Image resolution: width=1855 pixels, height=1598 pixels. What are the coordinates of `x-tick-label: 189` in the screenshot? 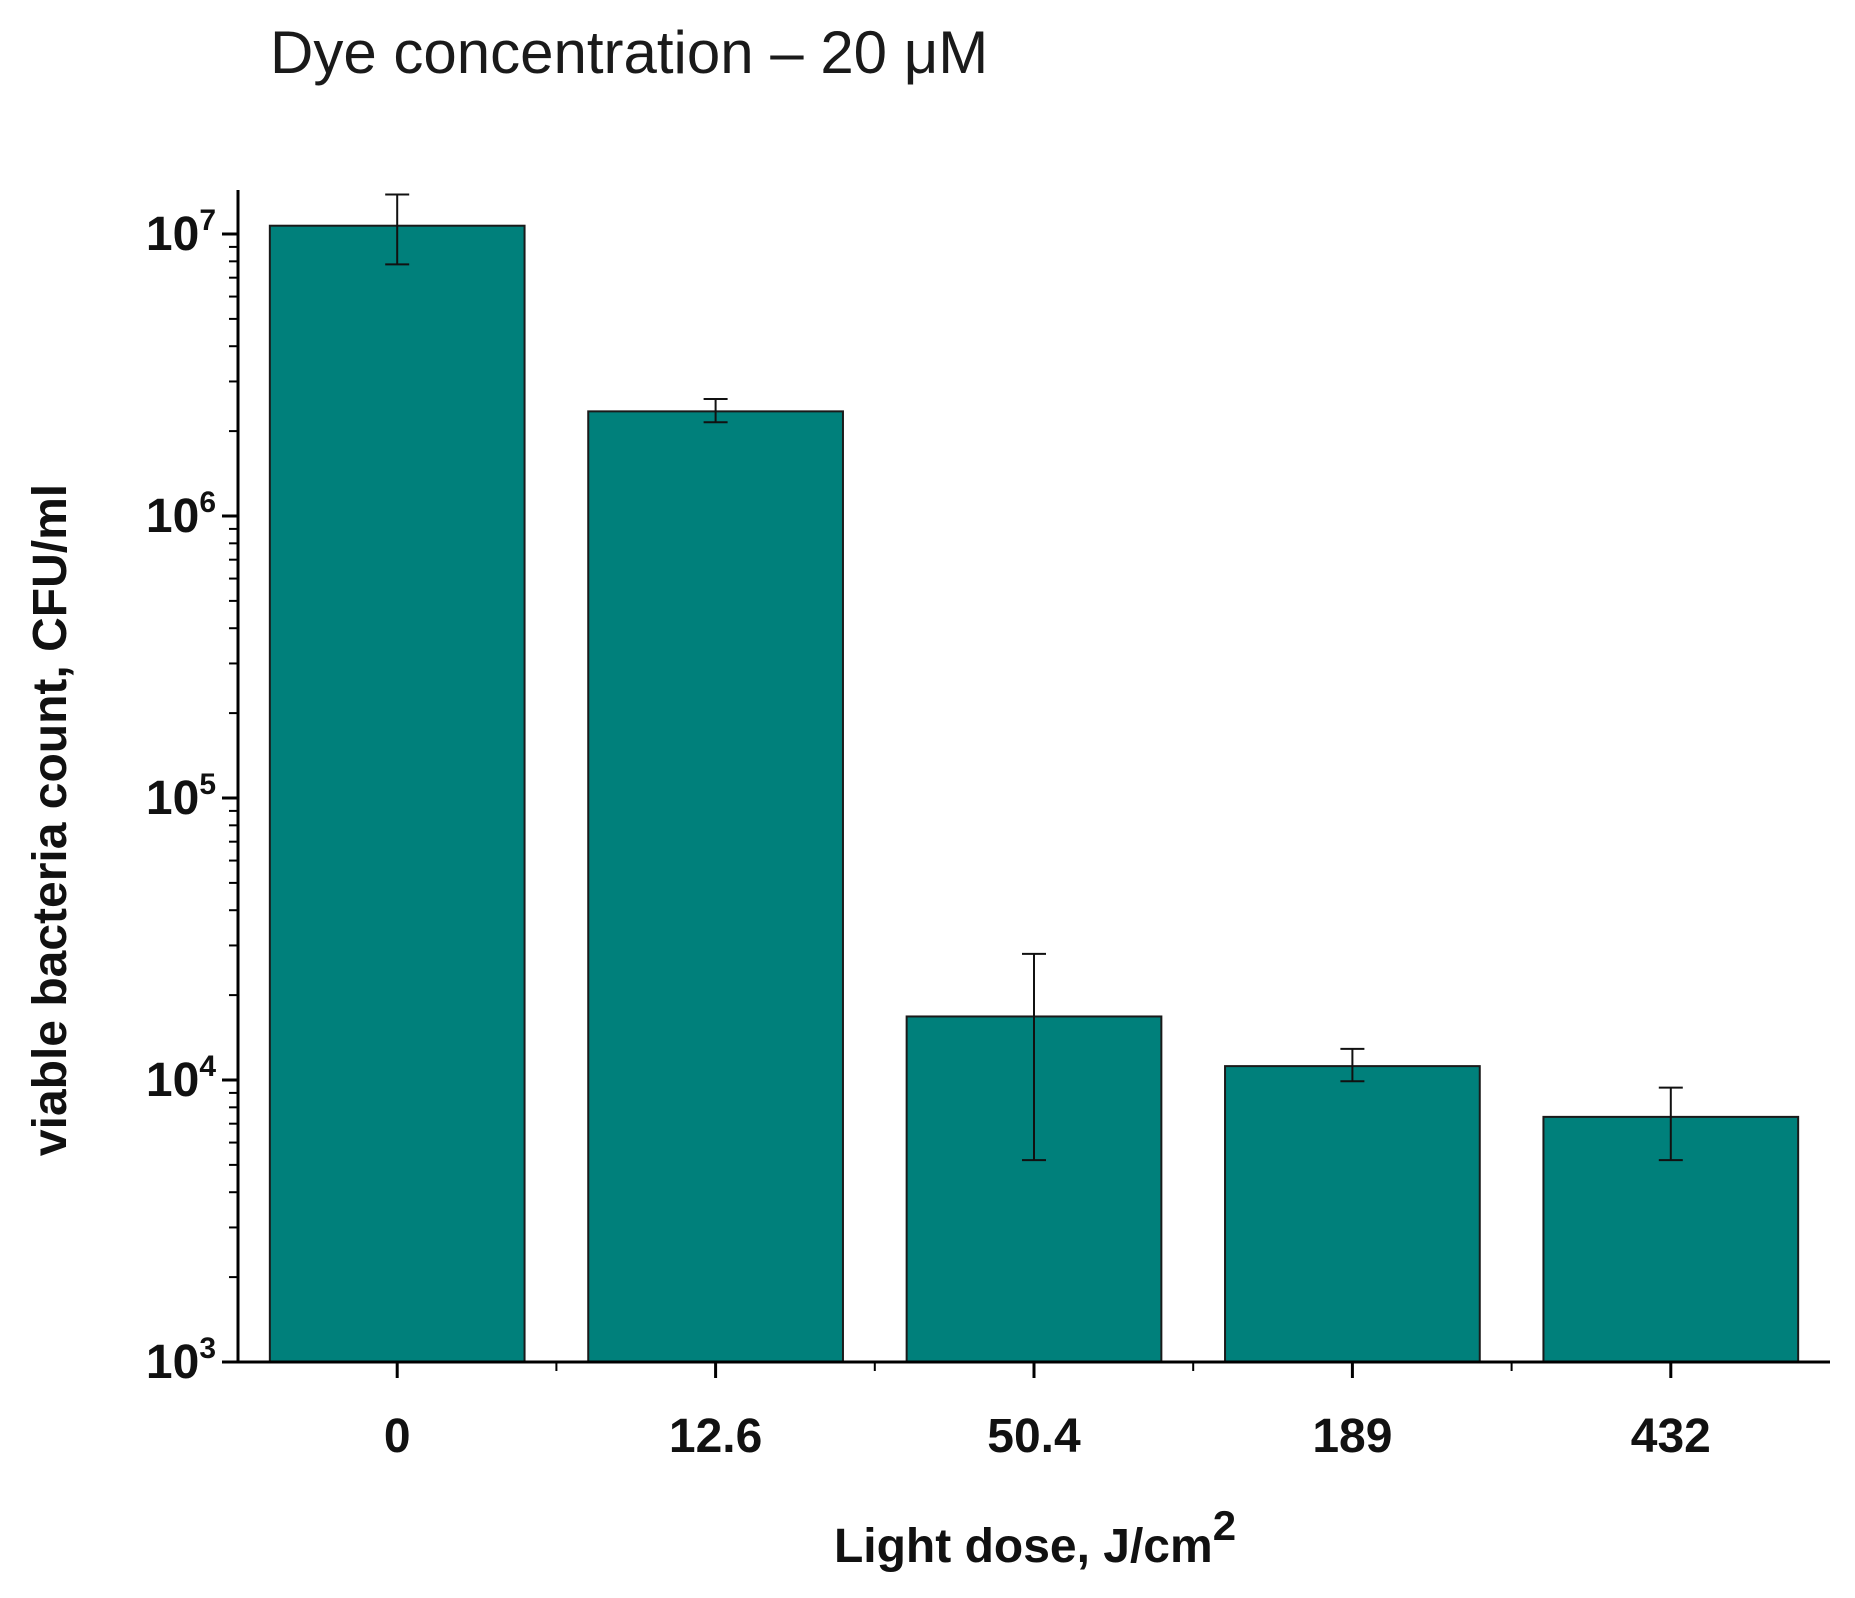 It's located at (1352, 1436).